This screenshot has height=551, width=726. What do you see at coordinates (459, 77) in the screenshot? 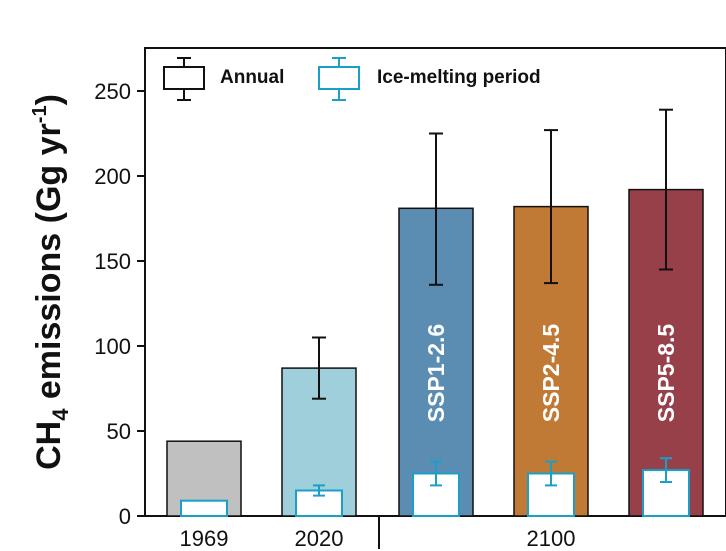
I see `legend-label-ice-melting: Ice-melting period` at bounding box center [459, 77].